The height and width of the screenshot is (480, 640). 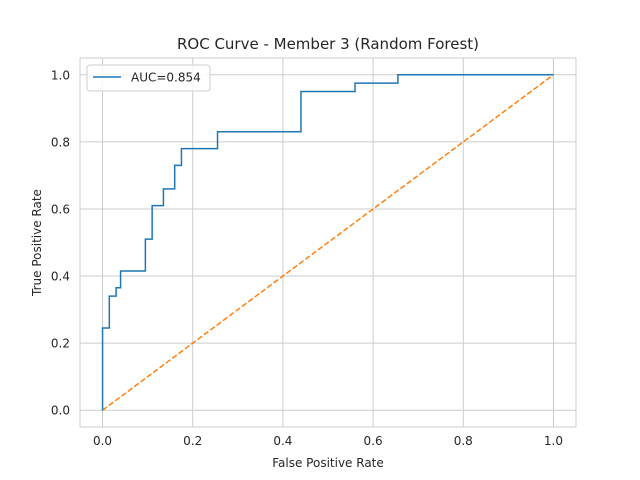 What do you see at coordinates (373, 441) in the screenshot?
I see `x-tick-label: 0.6` at bounding box center [373, 441].